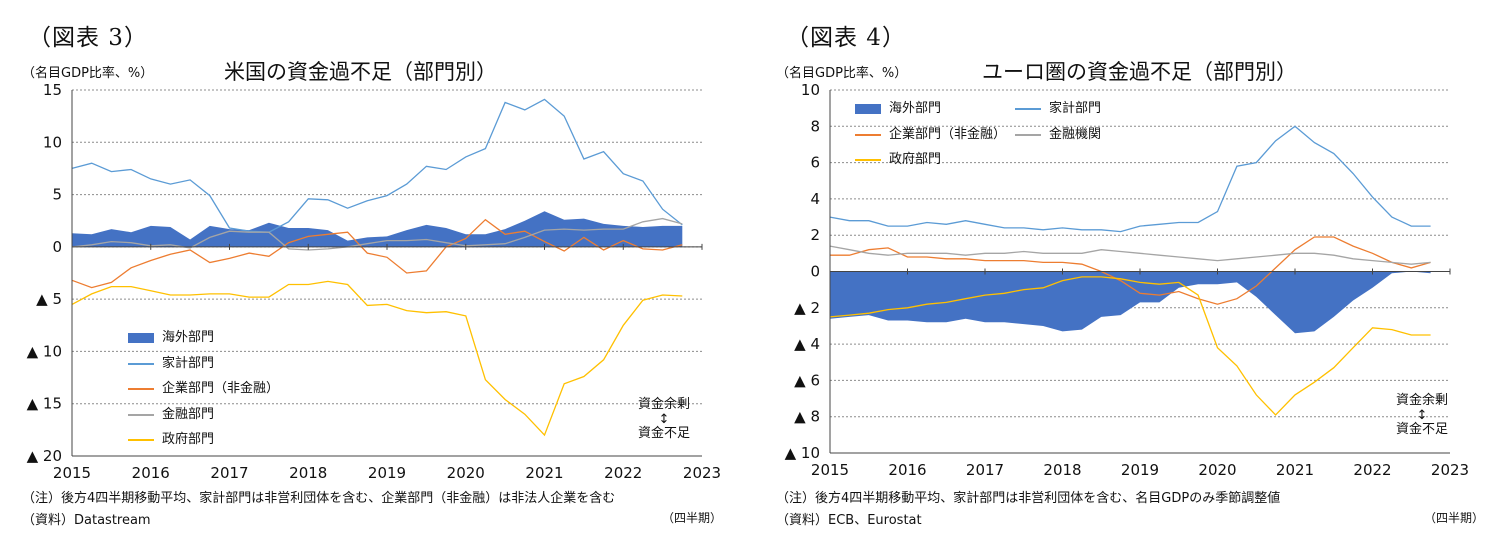  I want to click on chart-source: （資料）Datastream, so click(86, 520).